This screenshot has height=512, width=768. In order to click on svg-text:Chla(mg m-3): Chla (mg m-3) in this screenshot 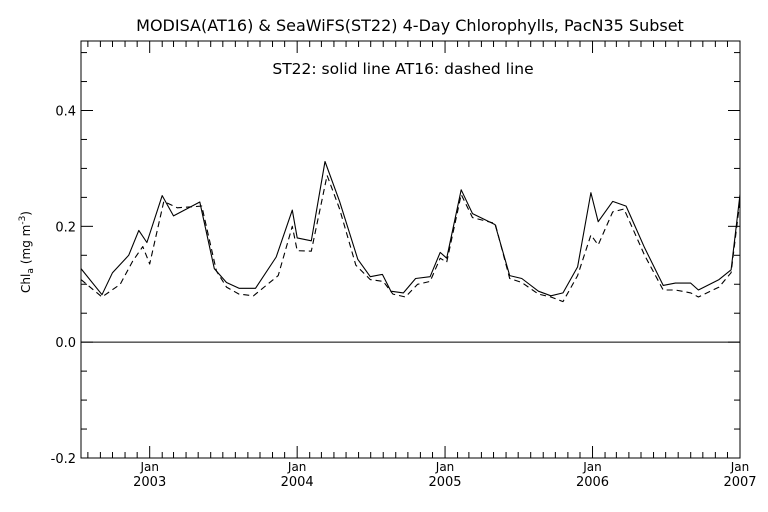, I will do `click(27, 252)`.